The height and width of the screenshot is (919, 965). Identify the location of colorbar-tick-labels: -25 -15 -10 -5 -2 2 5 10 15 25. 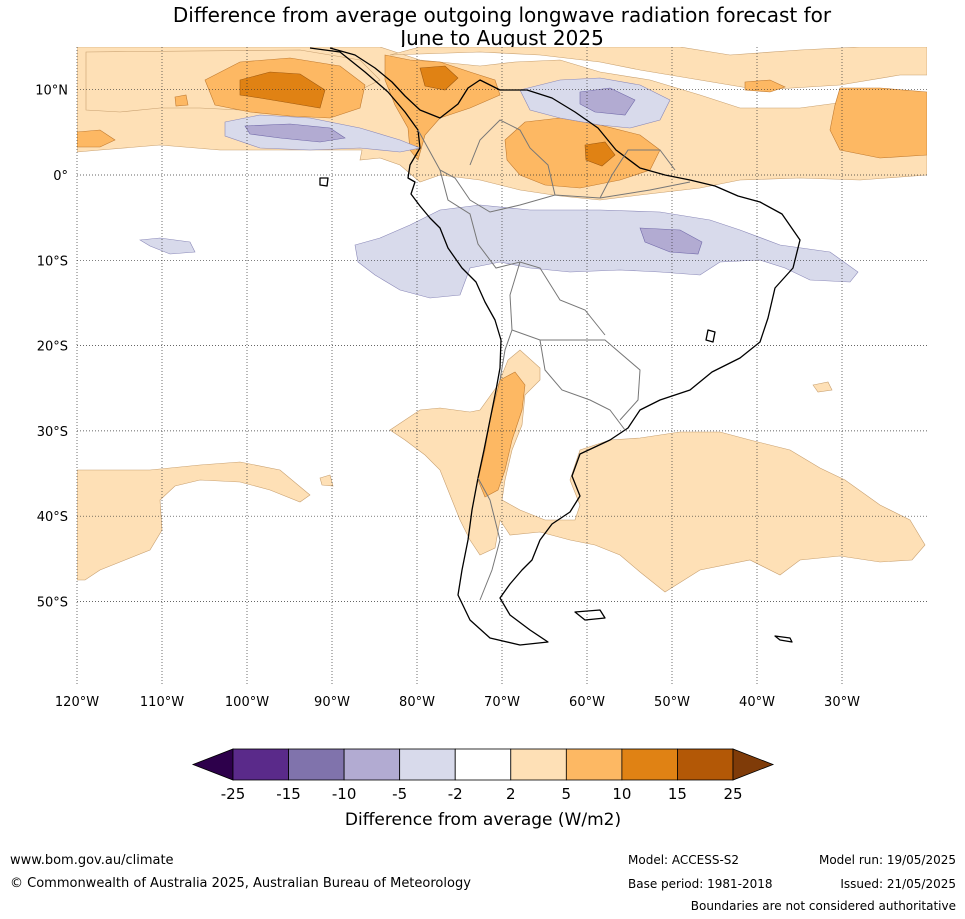
(482, 794).